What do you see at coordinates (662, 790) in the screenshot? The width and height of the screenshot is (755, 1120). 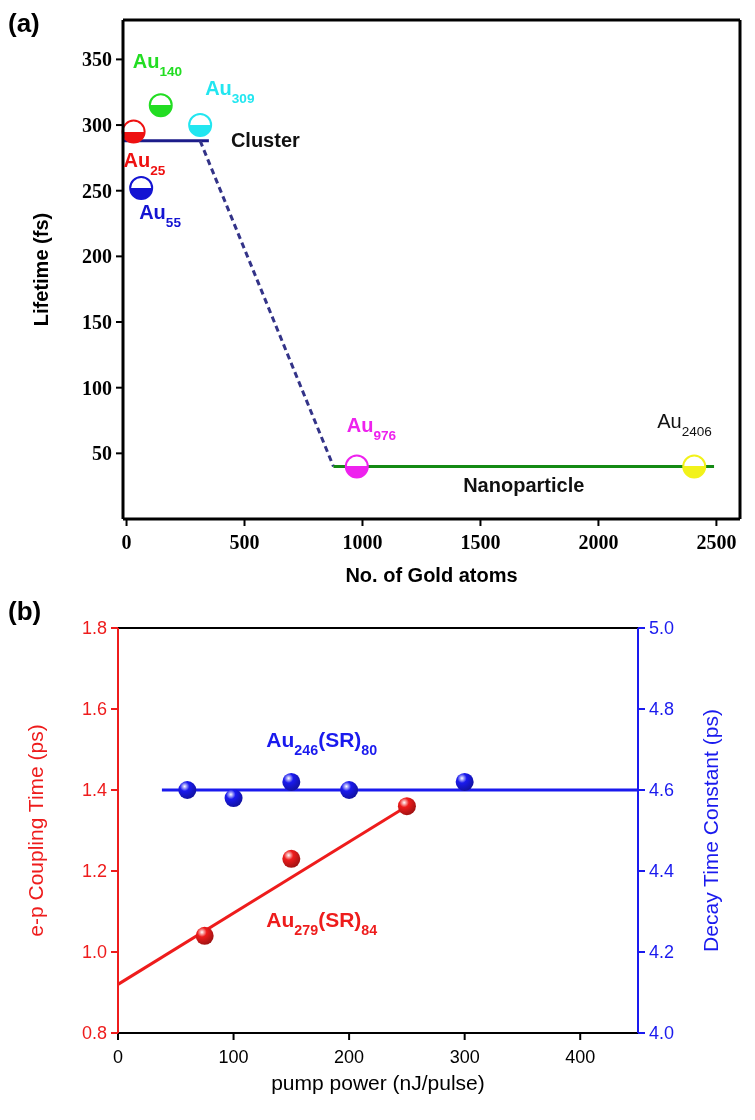 I see `y2-tick-label: 4.6` at bounding box center [662, 790].